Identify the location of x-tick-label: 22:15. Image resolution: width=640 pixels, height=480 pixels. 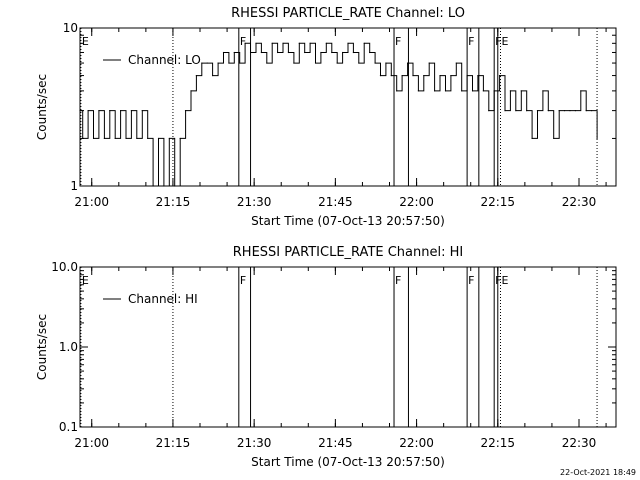
(497, 443).